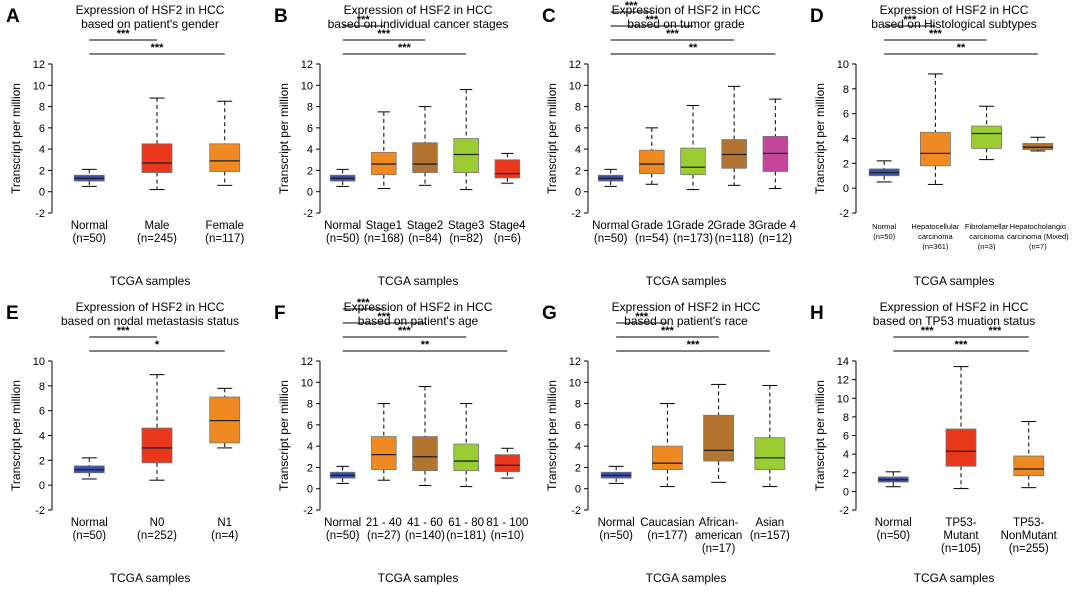  What do you see at coordinates (734, 226) in the screenshot?
I see `category-label: Grade 3` at bounding box center [734, 226].